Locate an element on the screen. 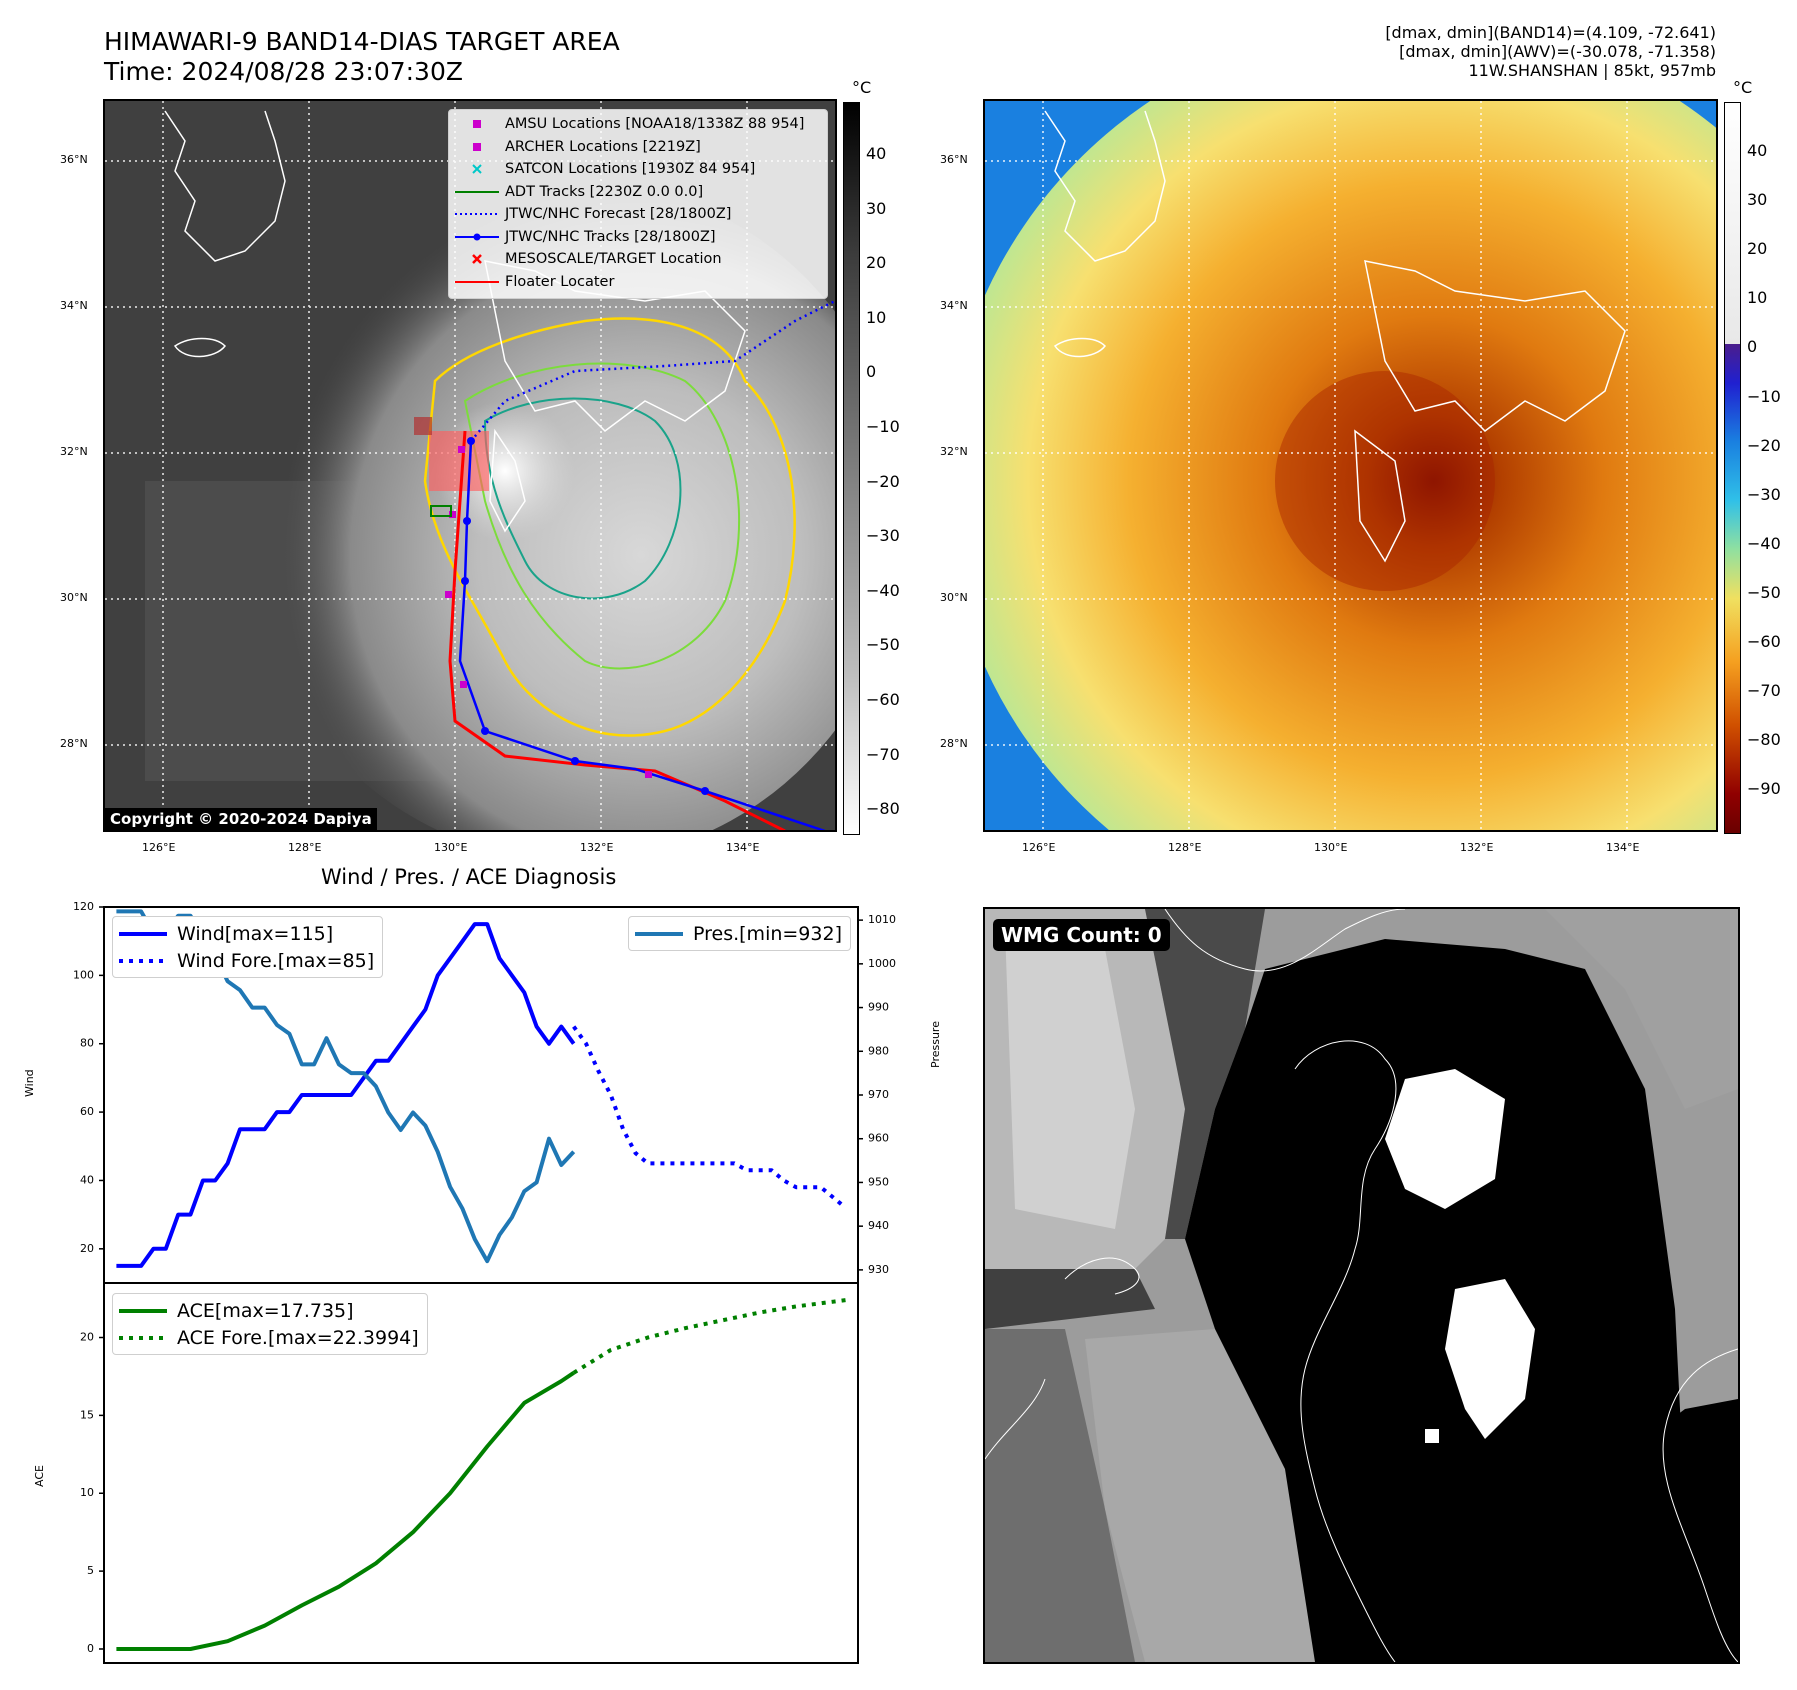 Image resolution: width=1797 pixels, height=1690 pixels. colorbar-left-tick: −60 is located at coordinates (883, 699).